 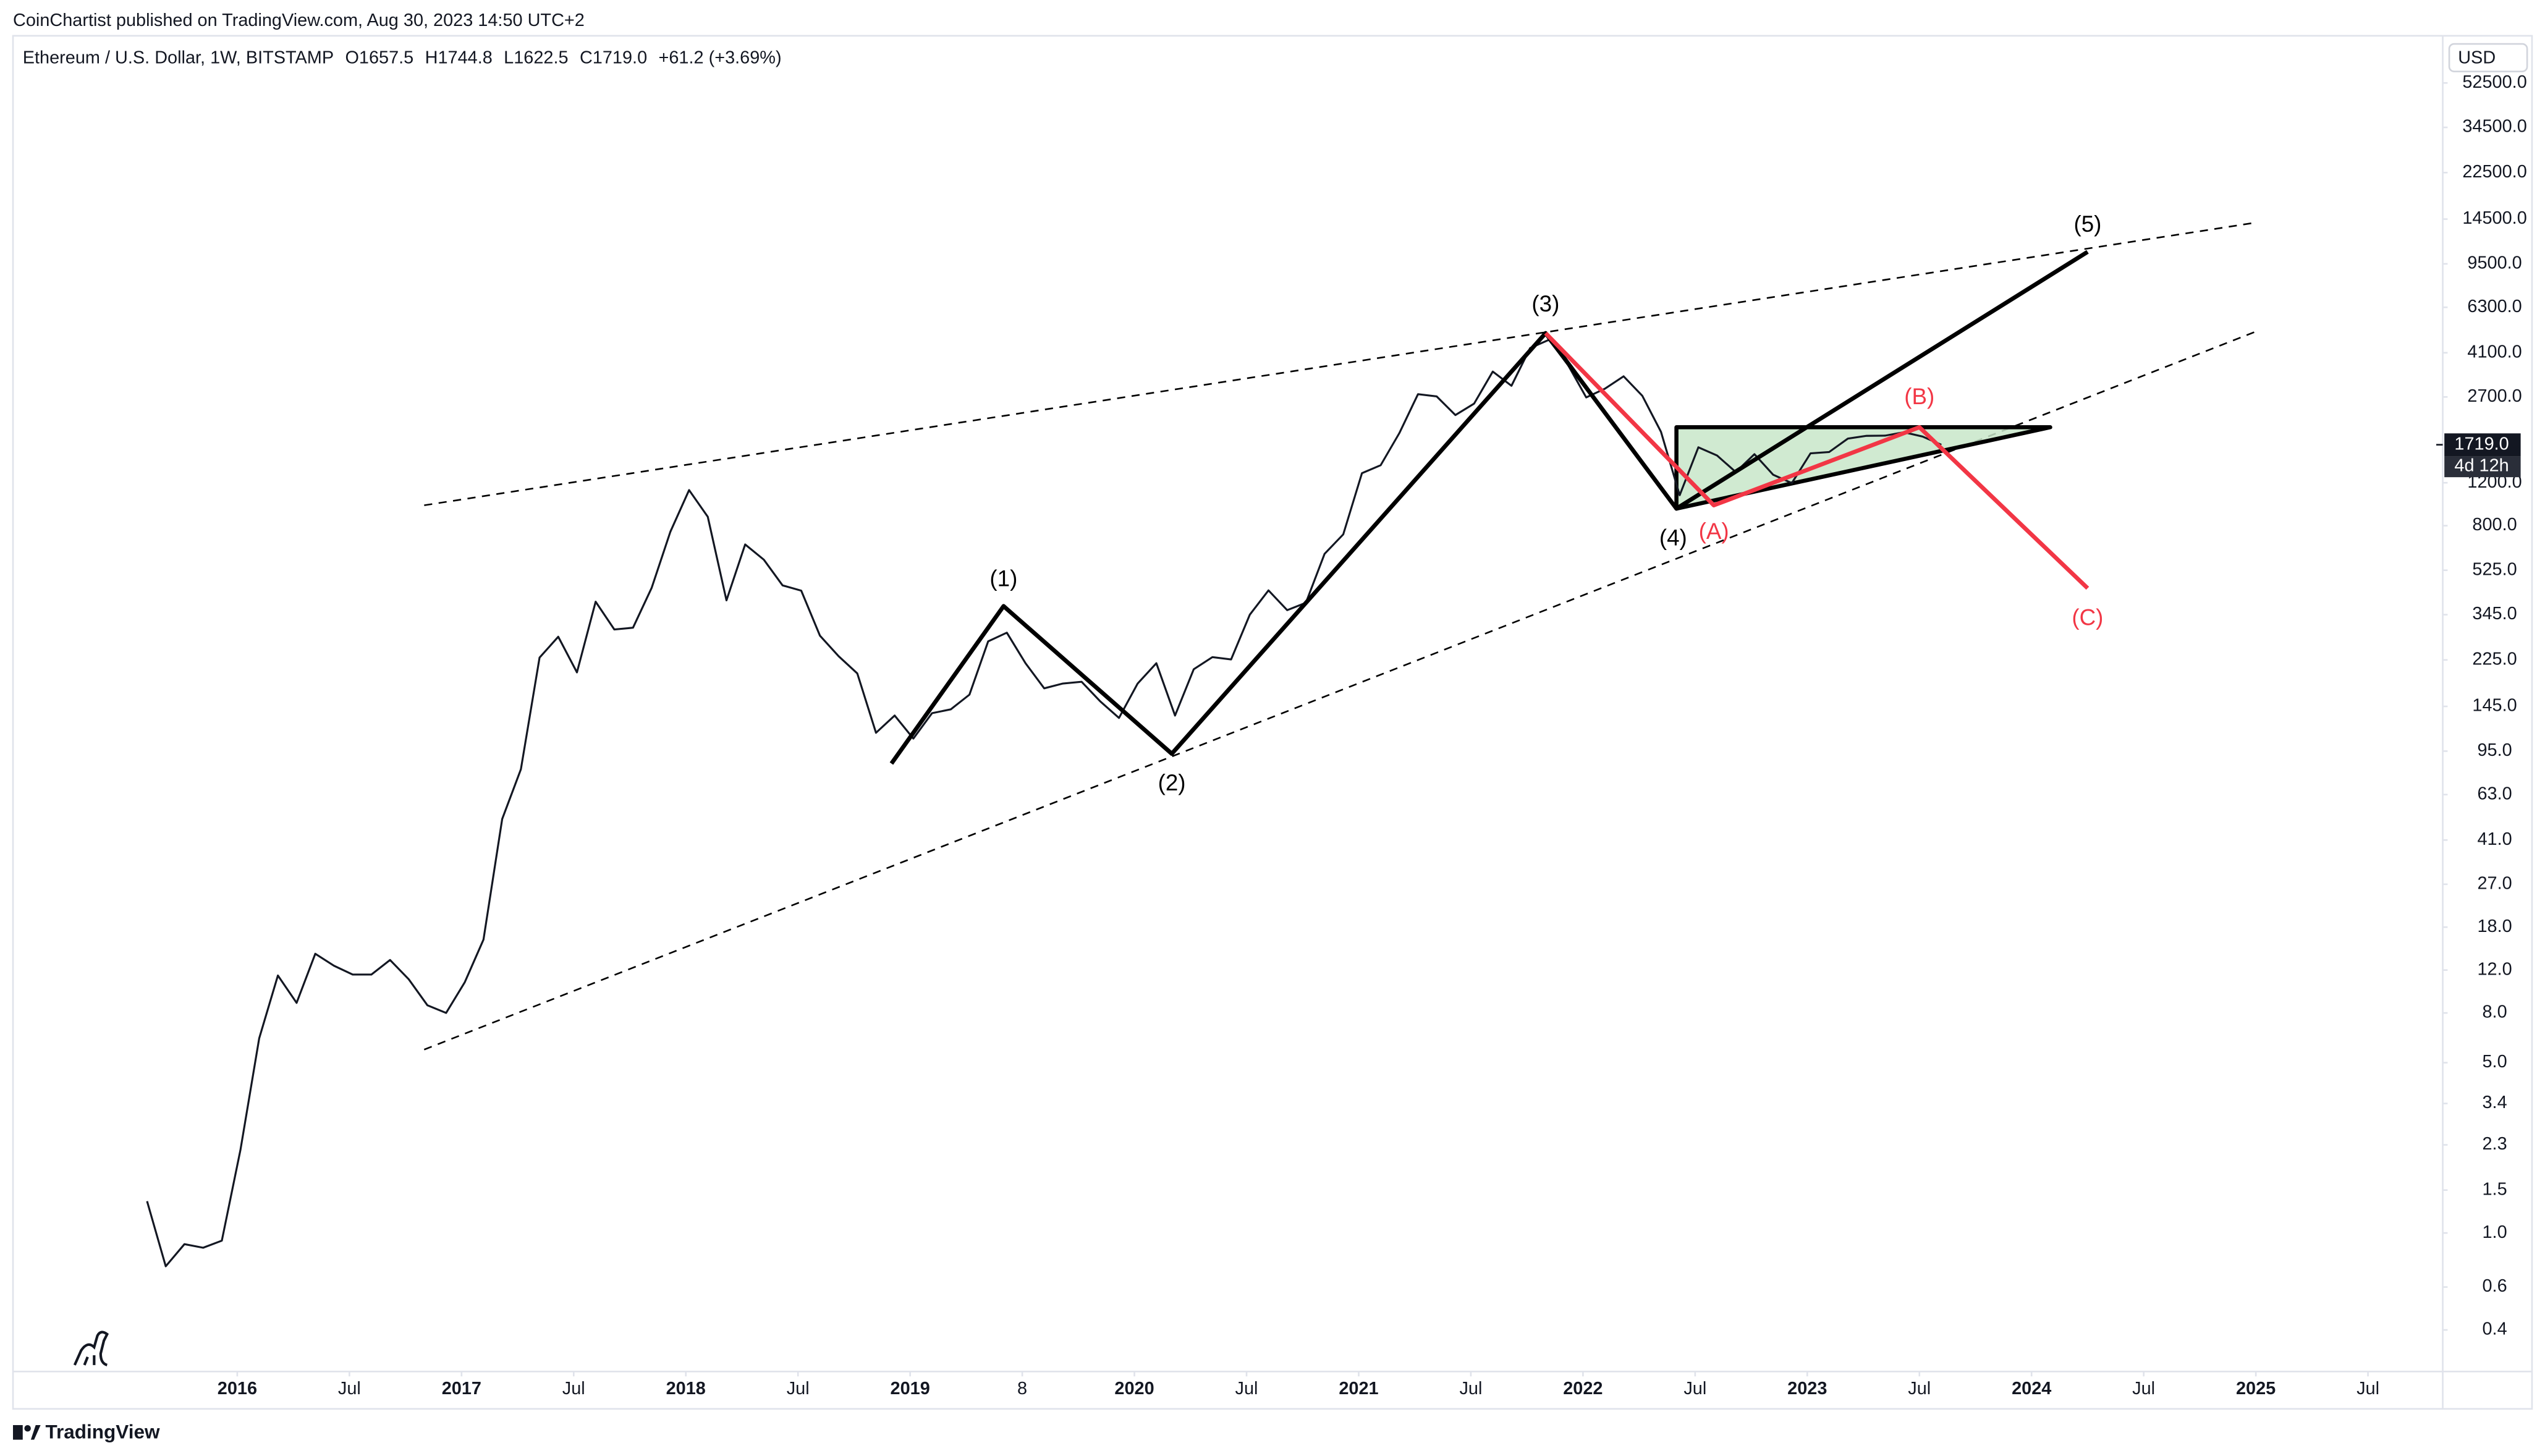 What do you see at coordinates (1817, 460) in the screenshot?
I see `corrective-wave-path` at bounding box center [1817, 460].